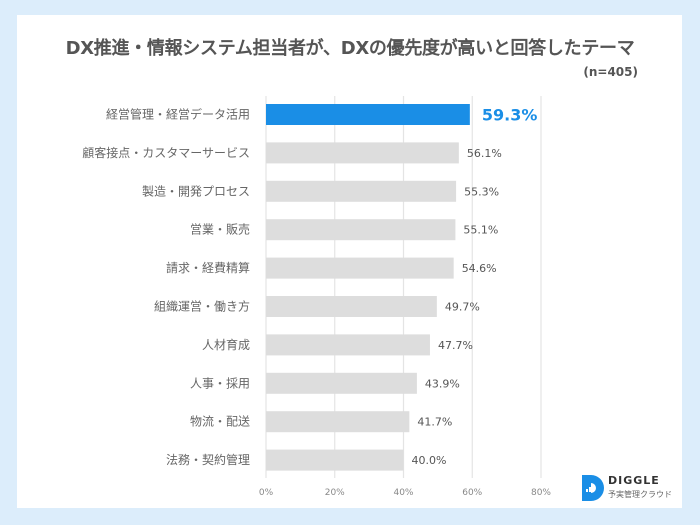  Describe the element at coordinates (178, 114) in the screenshot. I see `category-label: 経営管理・経営データ活用` at that location.